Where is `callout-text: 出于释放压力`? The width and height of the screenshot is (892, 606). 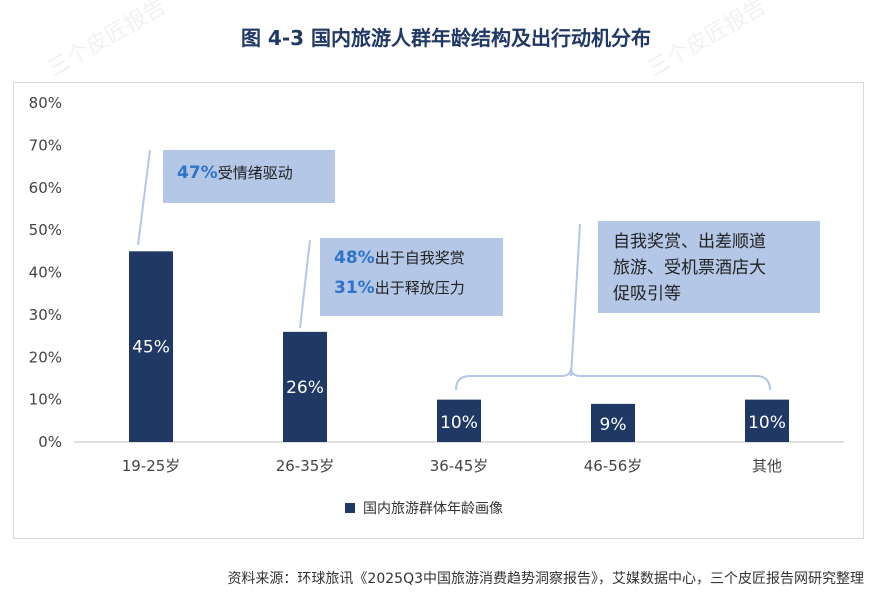
callout-text: 出于释放压力 is located at coordinates (419, 288).